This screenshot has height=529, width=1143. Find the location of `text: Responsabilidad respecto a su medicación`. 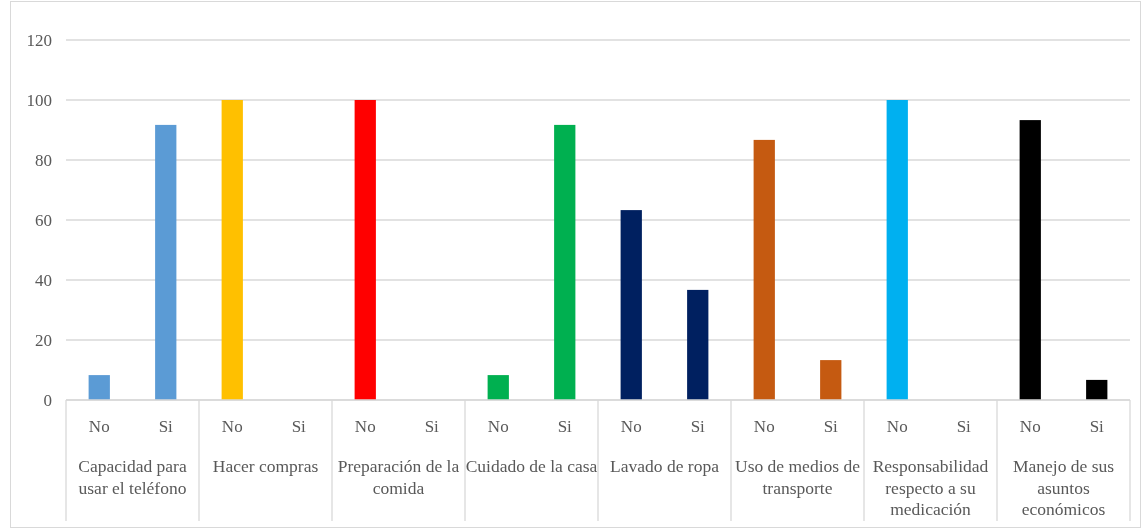

text: Responsabilidad respecto a su medicación is located at coordinates (930, 487).